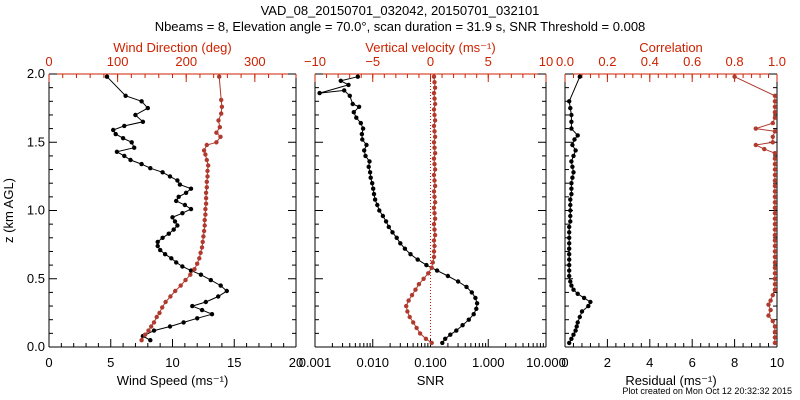 The width and height of the screenshot is (800, 400). What do you see at coordinates (488, 61) in the screenshot?
I see `top-tick-label: 5` at bounding box center [488, 61].